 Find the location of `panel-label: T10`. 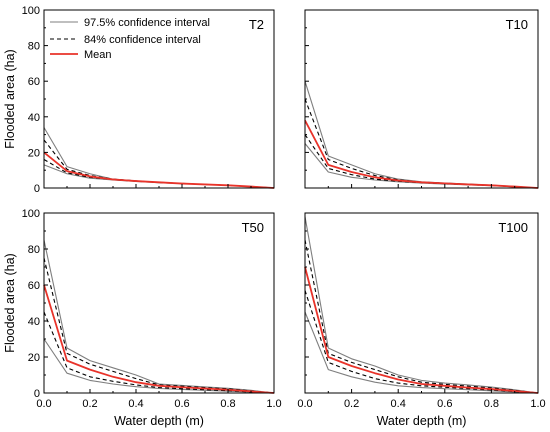

panel-label: T10 is located at coordinates (517, 24).